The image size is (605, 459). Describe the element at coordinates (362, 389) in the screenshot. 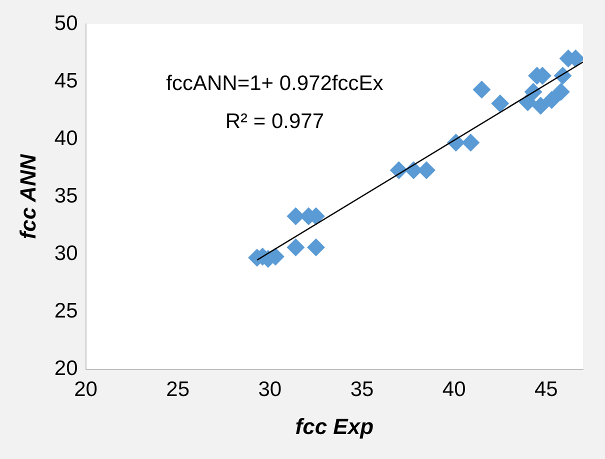

I see `x-tick-label: 35` at that location.